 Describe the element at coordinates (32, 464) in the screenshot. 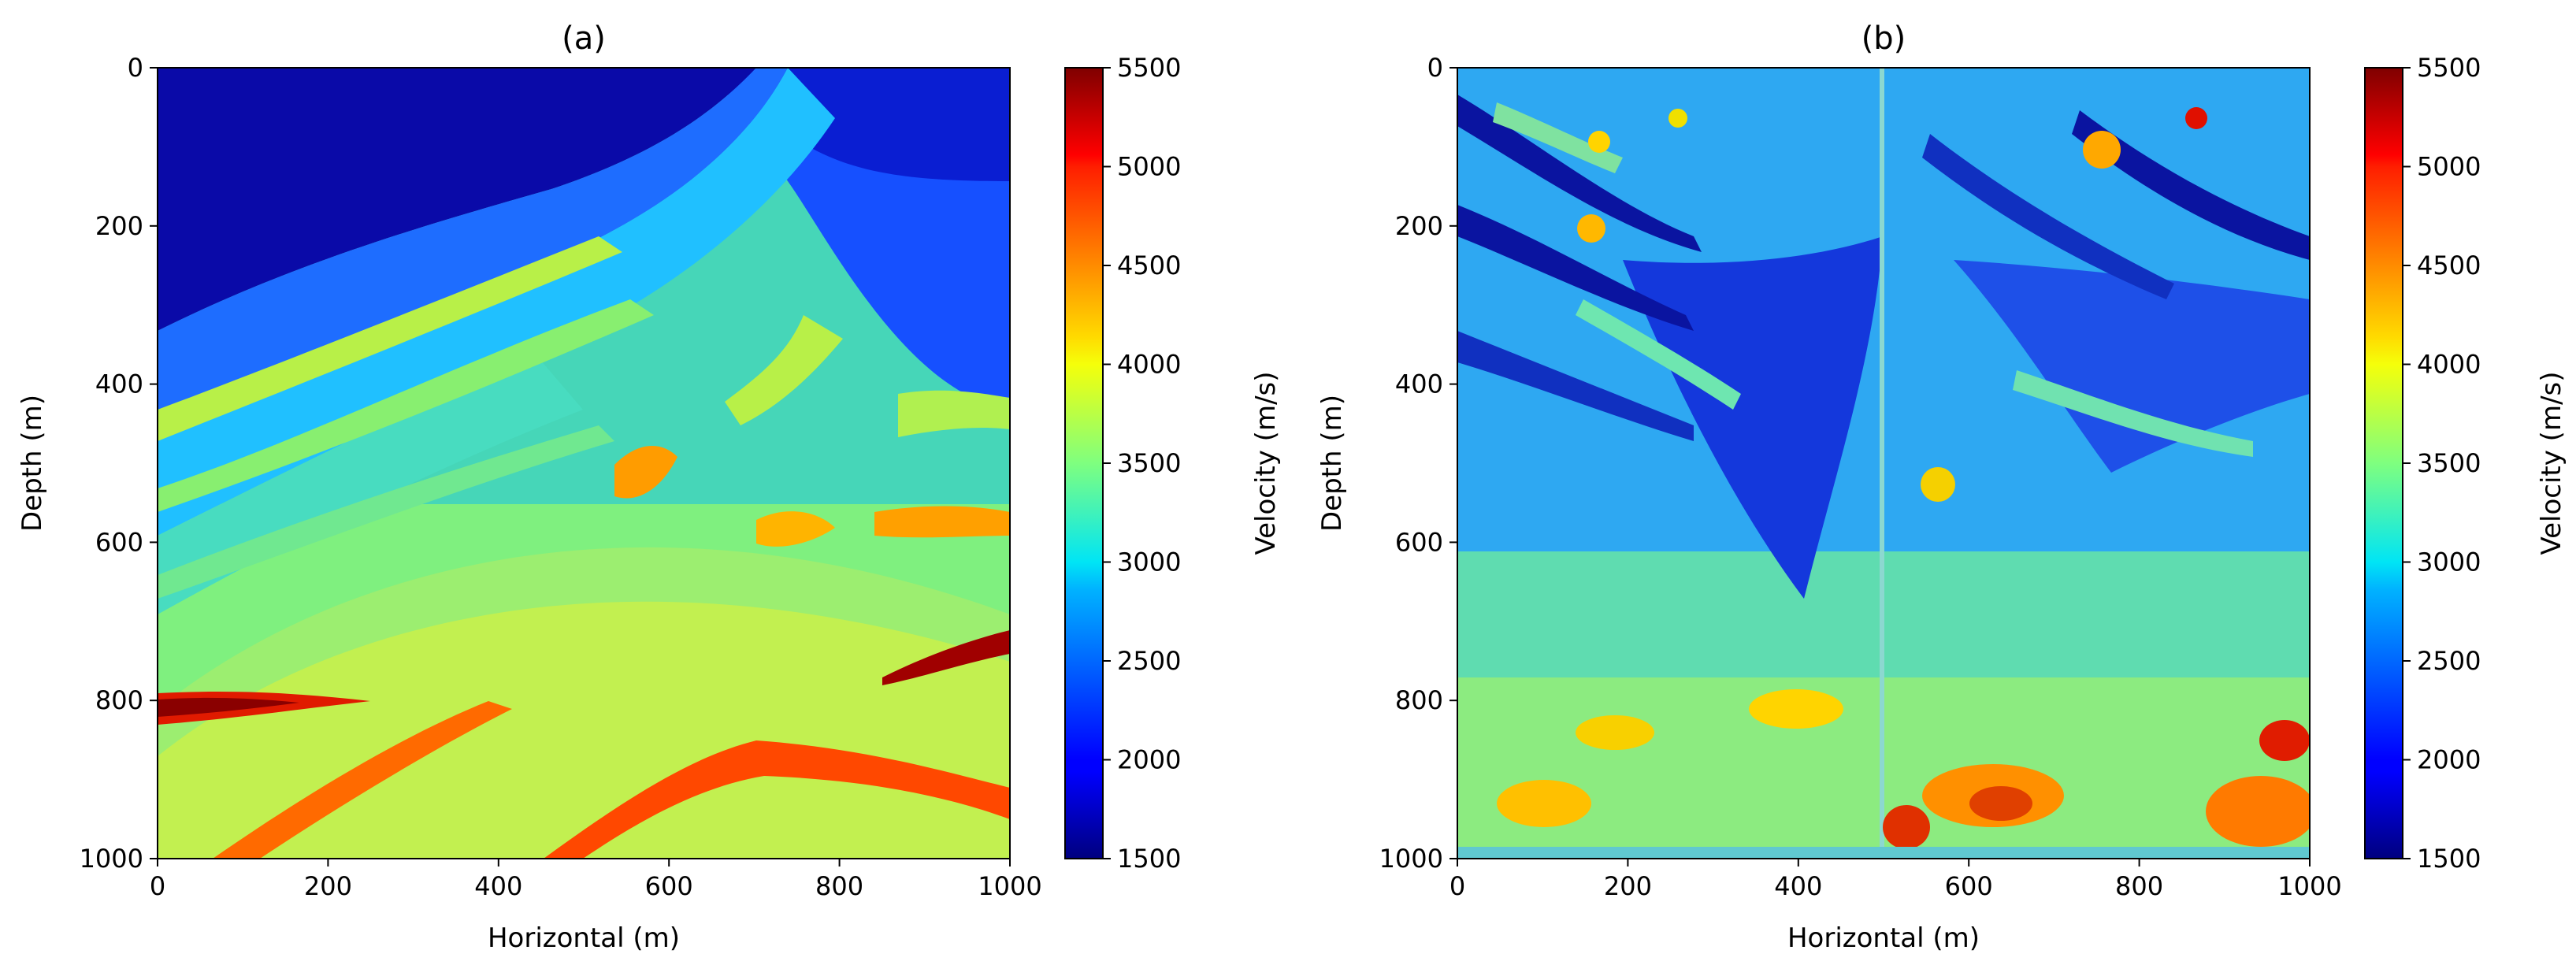

I see `panel-a-y-axis-label: Depth (m)` at that location.